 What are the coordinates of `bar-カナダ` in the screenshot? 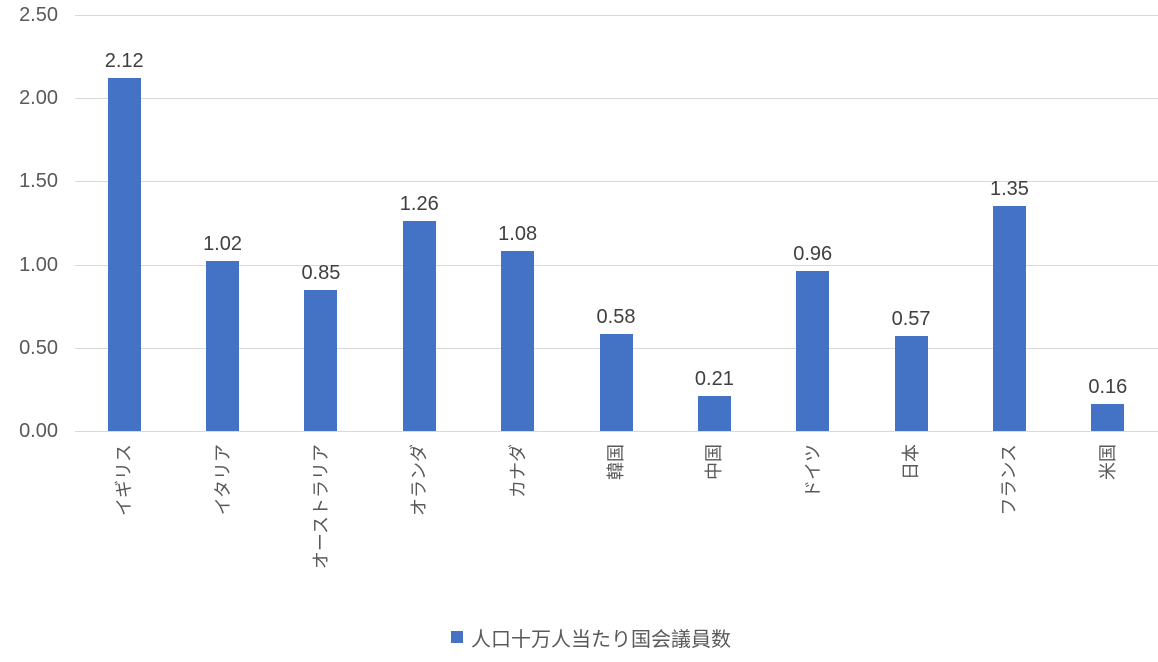 It's located at (518, 341).